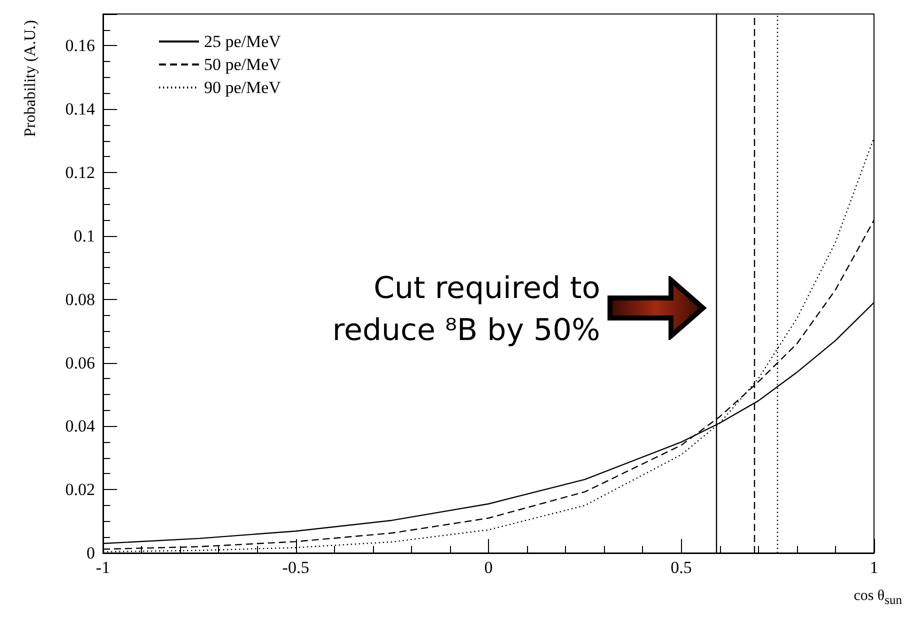  I want to click on y-tick-label: 0.08, so click(80, 299).